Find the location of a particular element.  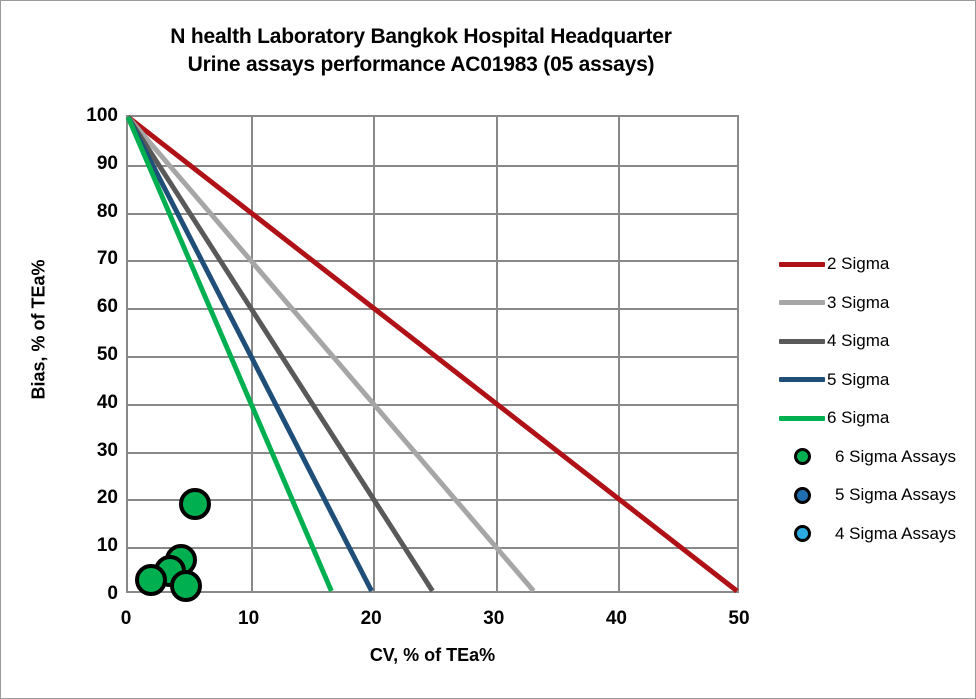

legend-item-line: 4 Sigma is located at coordinates (874, 341).